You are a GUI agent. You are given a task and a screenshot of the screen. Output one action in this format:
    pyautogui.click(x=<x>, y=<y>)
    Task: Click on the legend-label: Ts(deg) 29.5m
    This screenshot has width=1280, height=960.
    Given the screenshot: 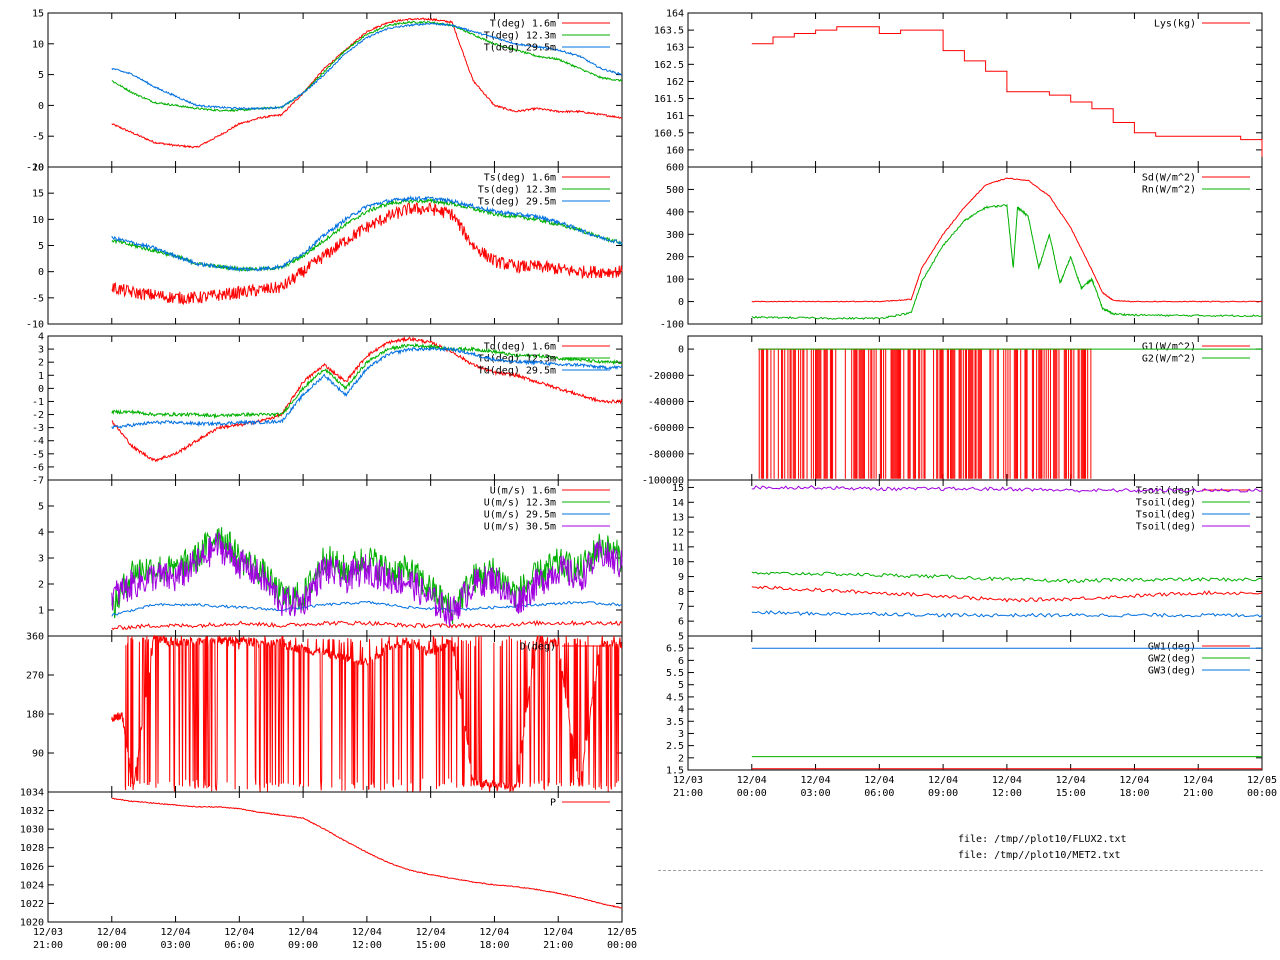 What is the action you would take?
    pyautogui.click(x=517, y=202)
    